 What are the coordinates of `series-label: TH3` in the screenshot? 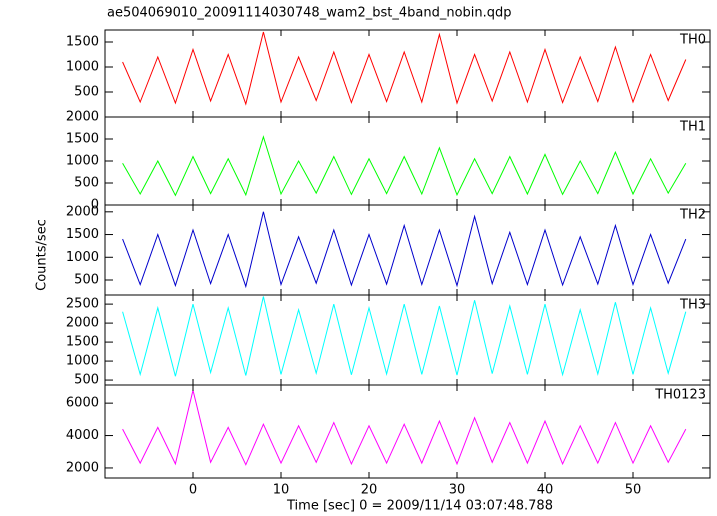 It's located at (692, 305).